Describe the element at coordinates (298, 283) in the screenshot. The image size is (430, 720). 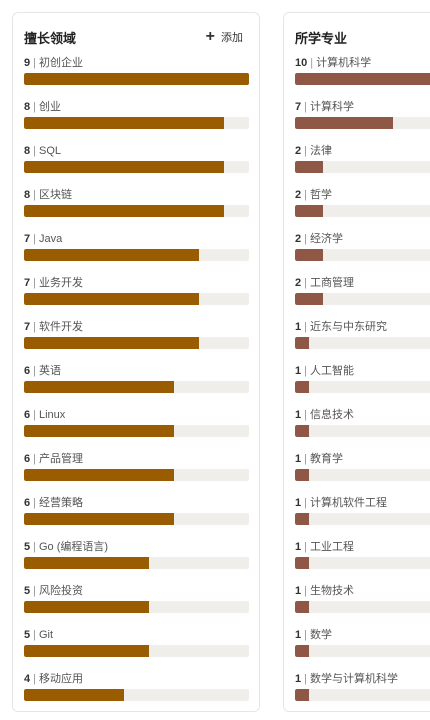
I see `item-count: 2` at that location.